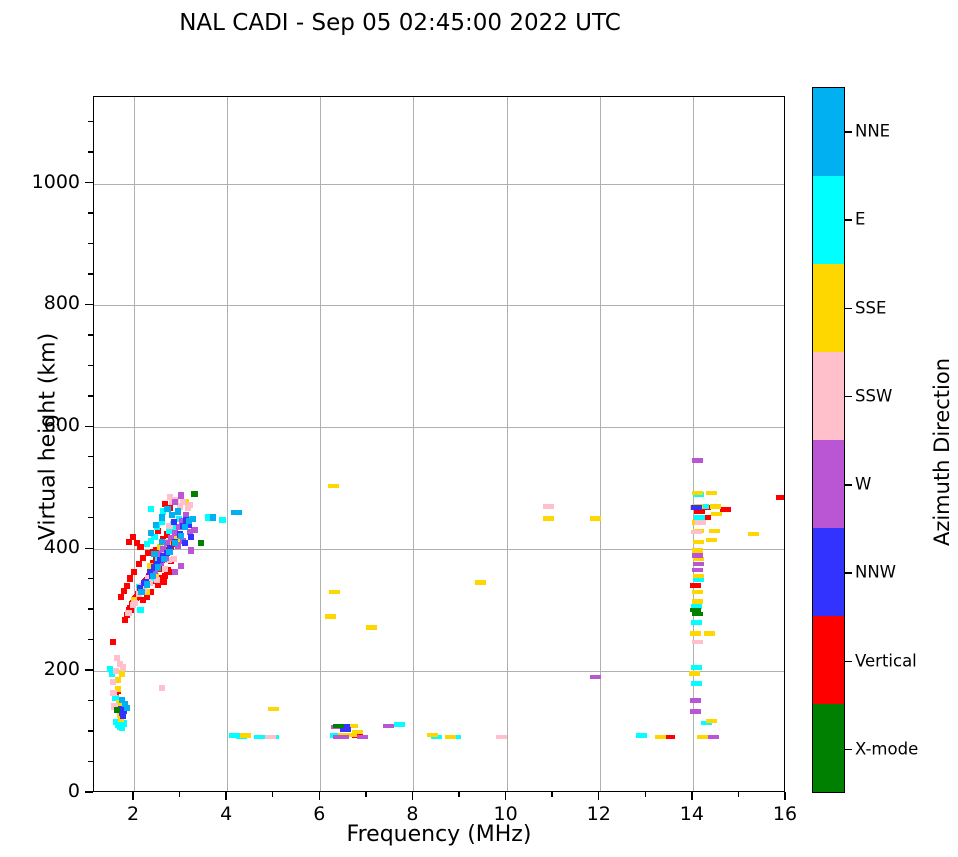 The height and width of the screenshot is (857, 958). Describe the element at coordinates (828, 748) in the screenshot. I see `colorbar-band-x-mode` at that location.